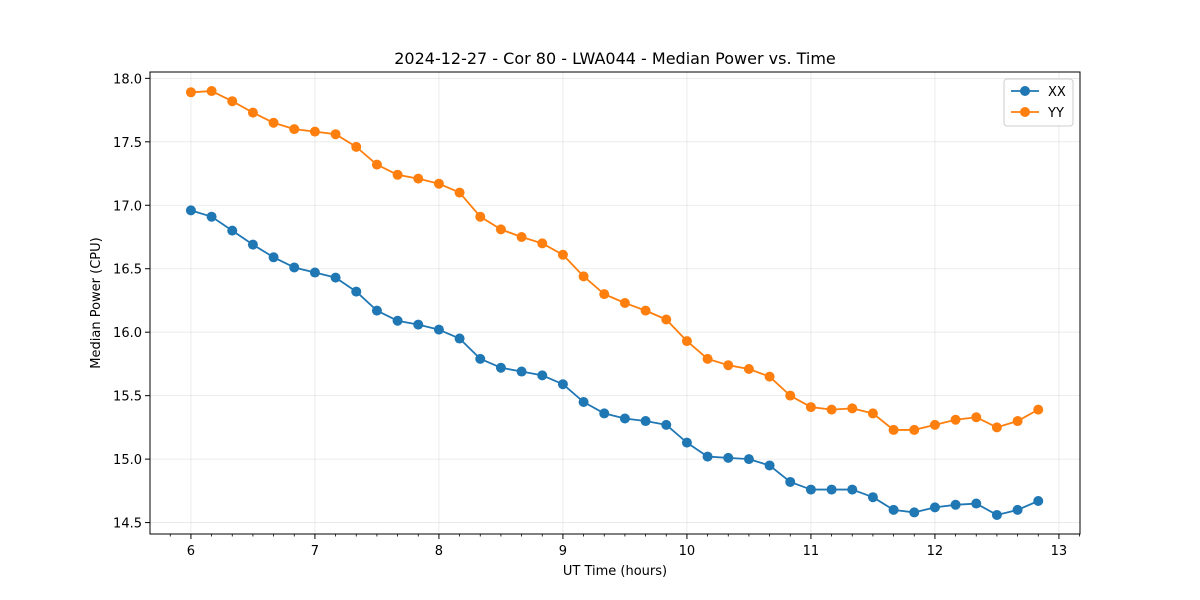 This screenshot has width=1200, height=600. Describe the element at coordinates (191, 551) in the screenshot. I see `x-tick-label: 6` at that location.